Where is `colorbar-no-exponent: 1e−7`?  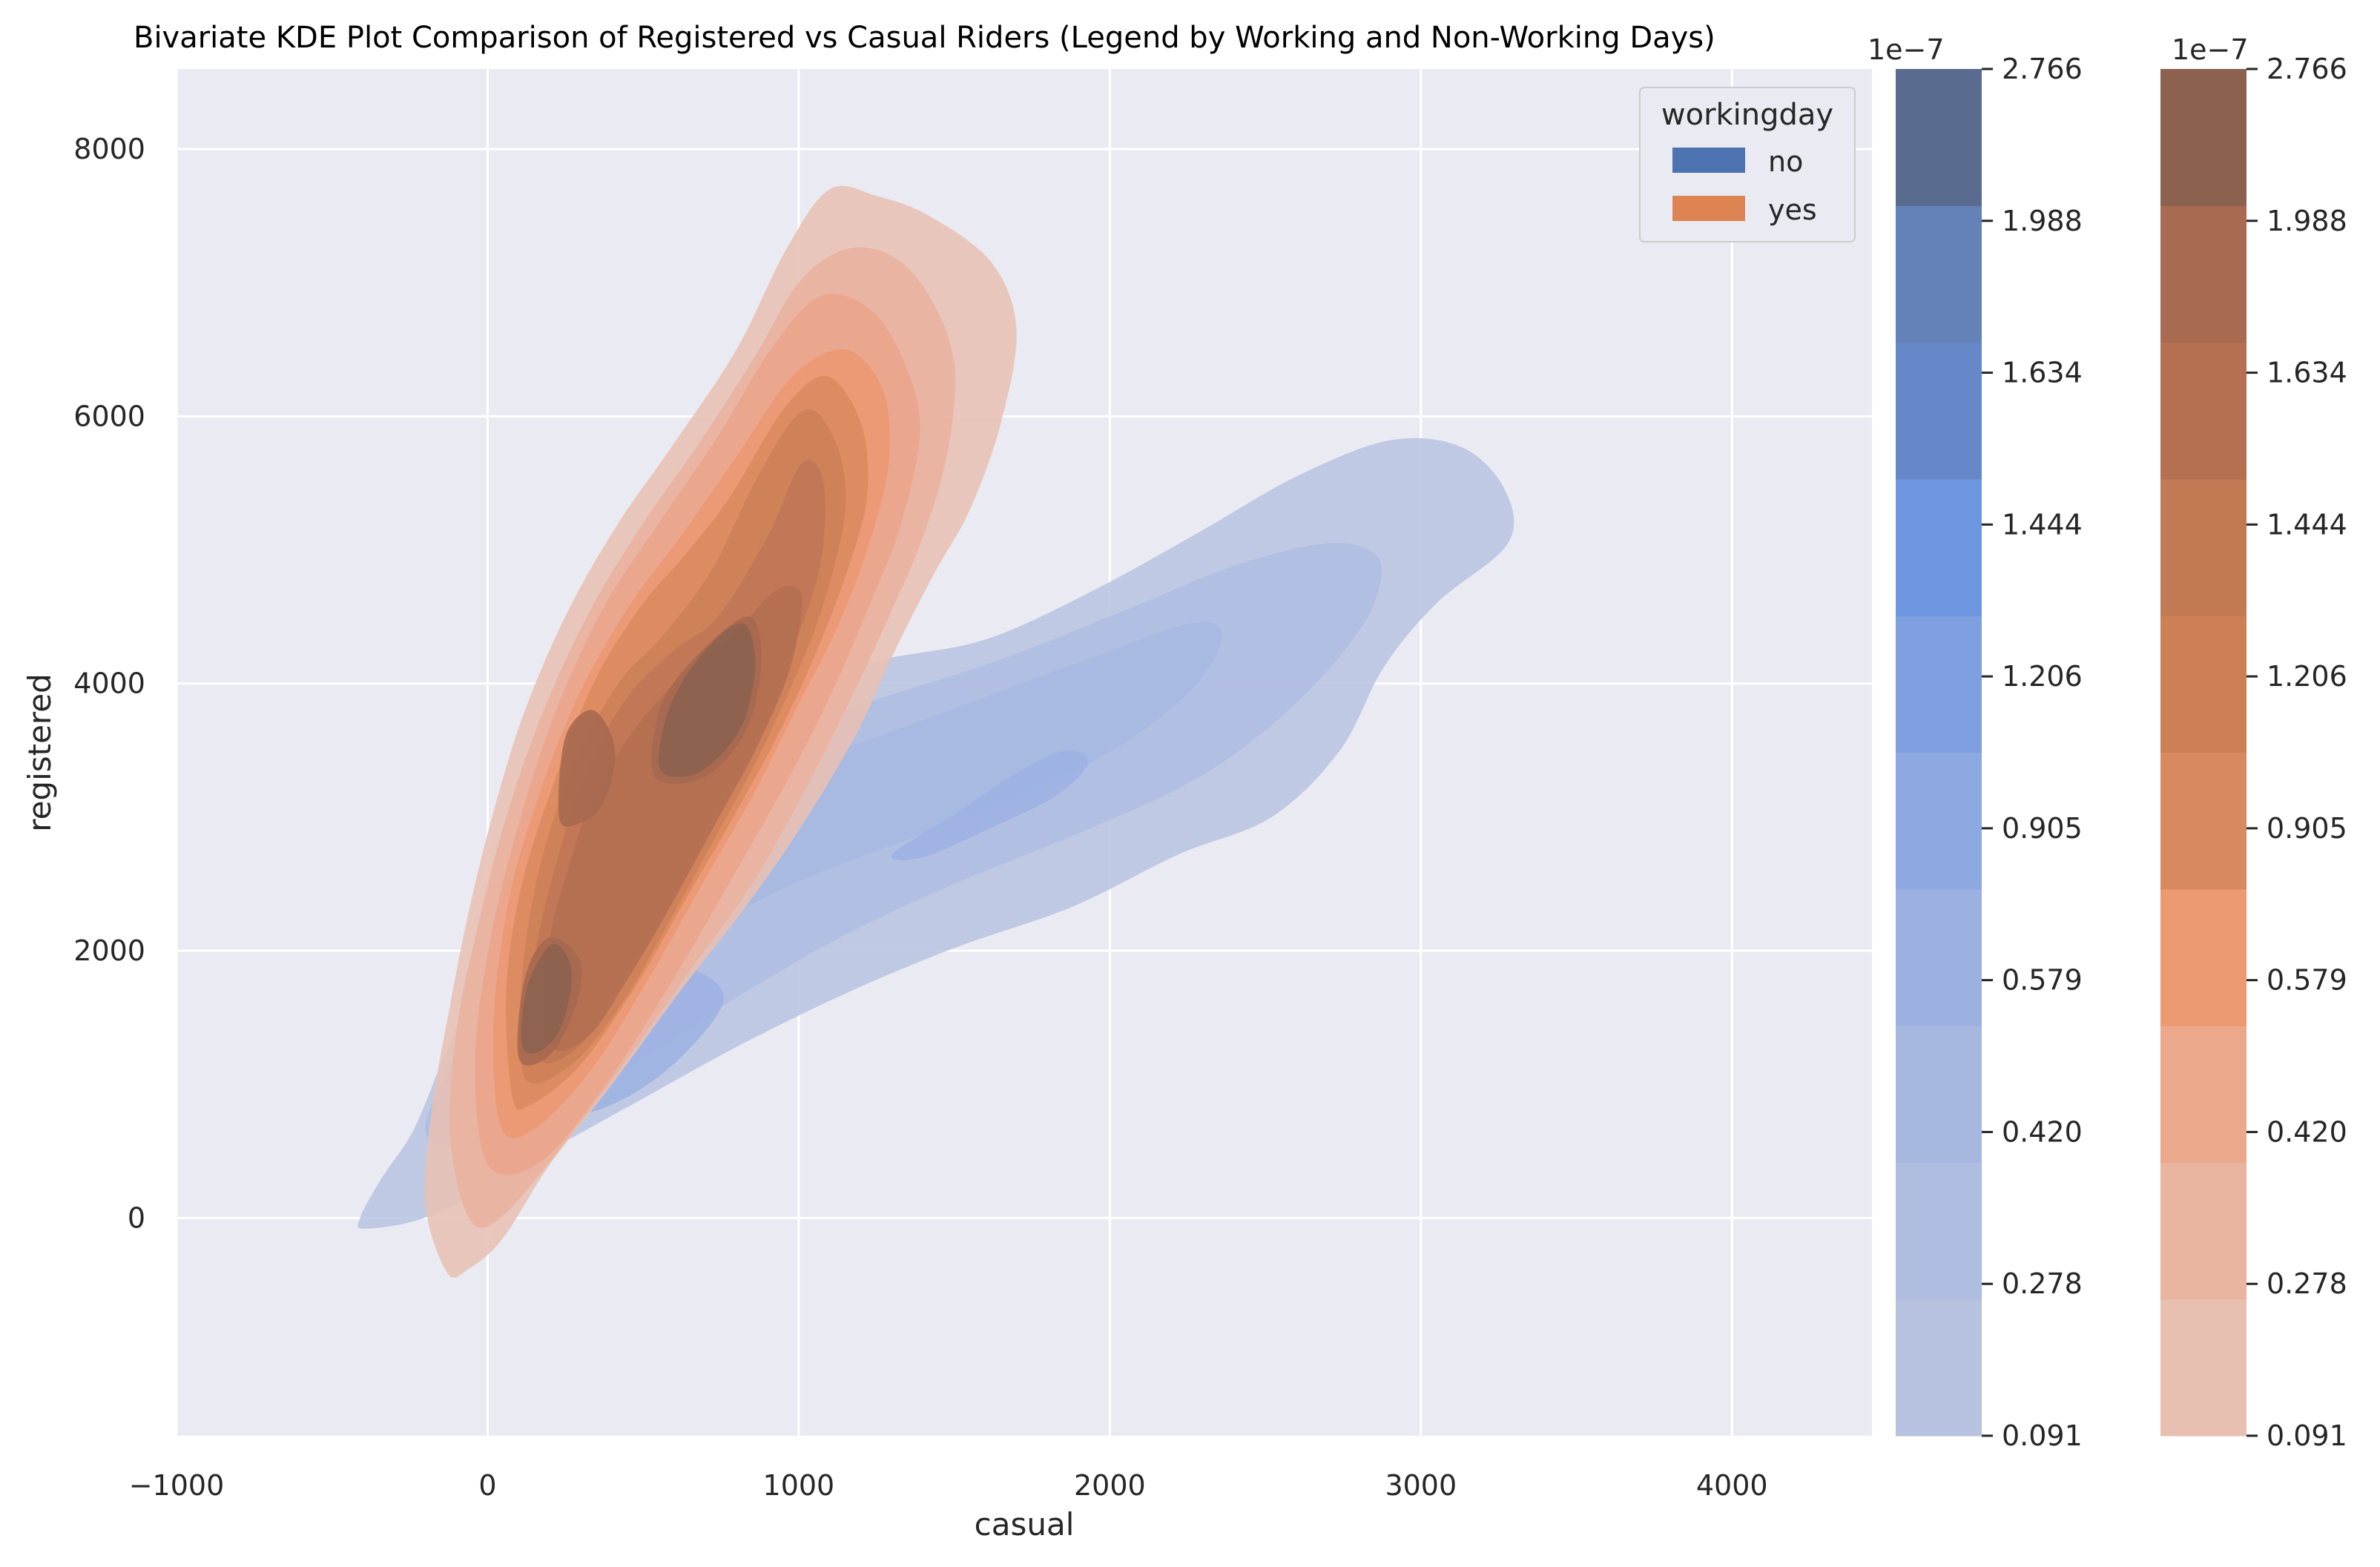 colorbar-no-exponent: 1e−7 is located at coordinates (1907, 49).